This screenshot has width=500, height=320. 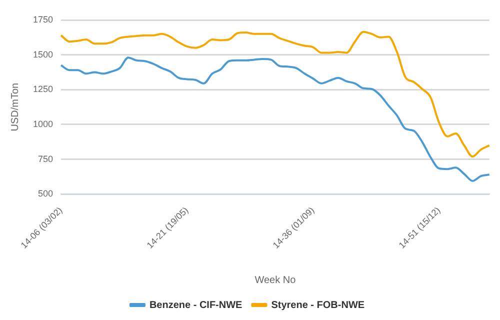 What do you see at coordinates (318, 305) in the screenshot?
I see `legend-label: Styrene - FOB-NWE` at bounding box center [318, 305].